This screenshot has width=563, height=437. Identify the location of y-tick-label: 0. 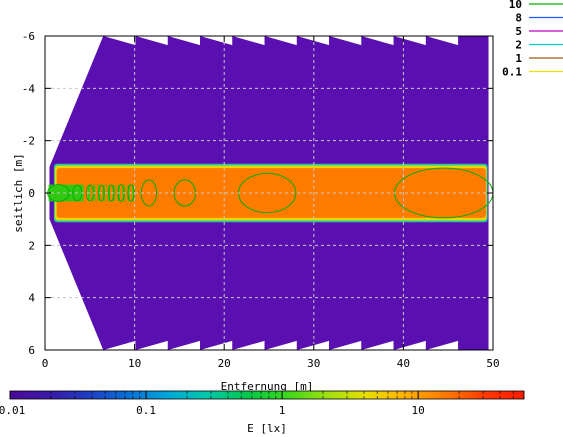
(31, 193).